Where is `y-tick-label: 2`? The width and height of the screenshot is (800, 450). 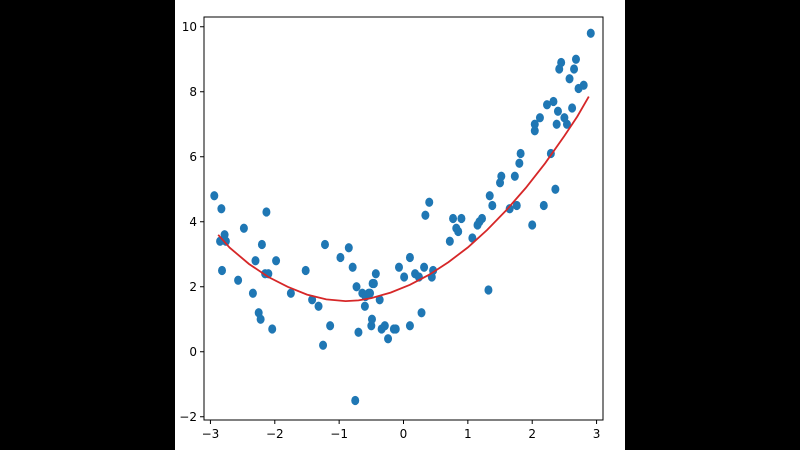 y-tick-label: 2 is located at coordinates (193, 287).